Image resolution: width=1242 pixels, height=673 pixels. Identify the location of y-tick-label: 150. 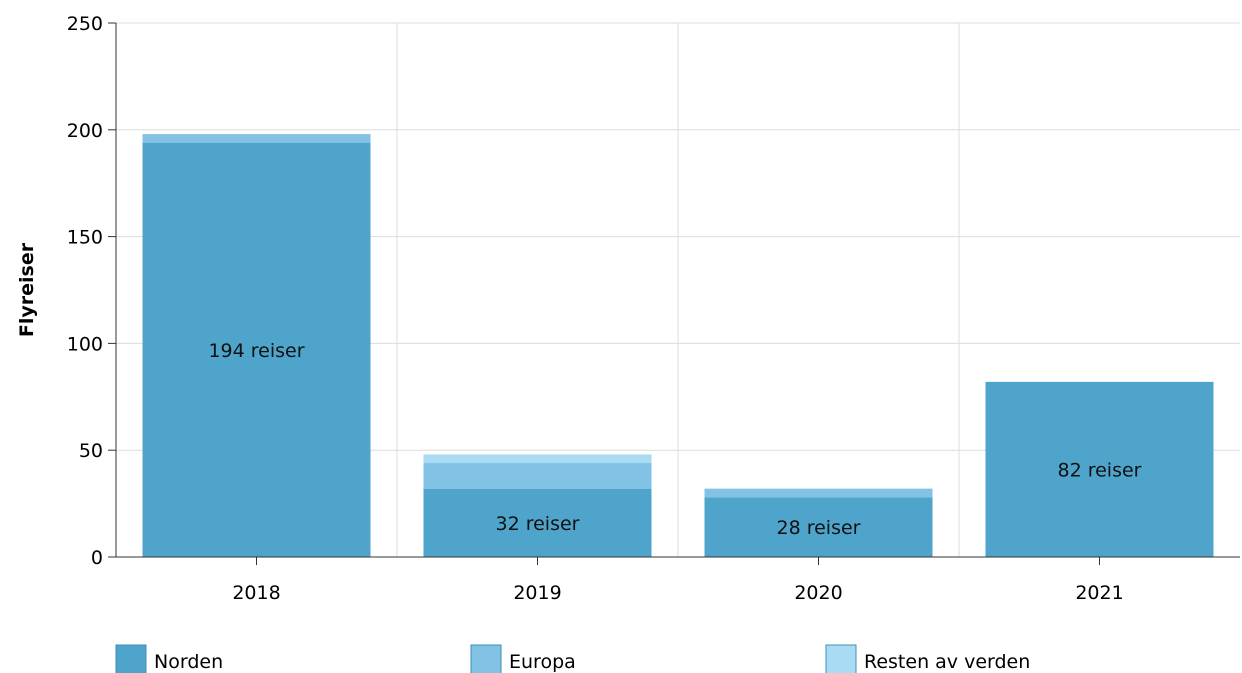
(85, 238).